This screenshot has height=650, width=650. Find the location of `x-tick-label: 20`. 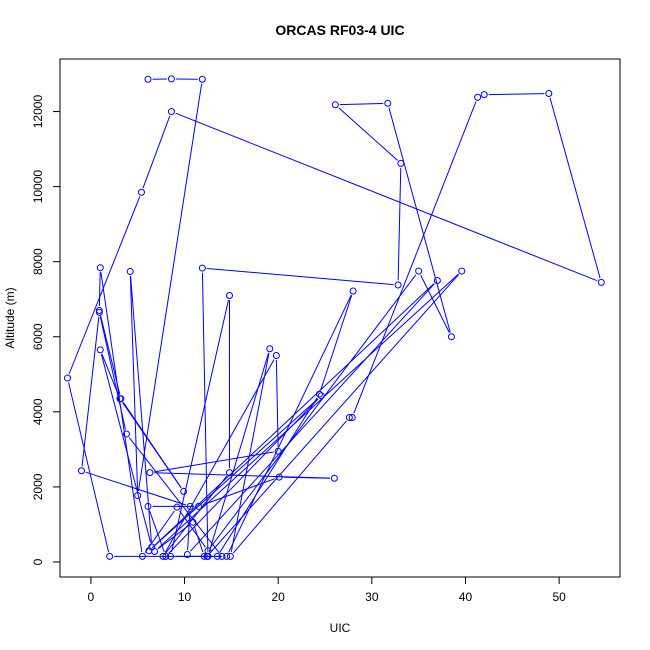

x-tick-label: 20 is located at coordinates (279, 597).